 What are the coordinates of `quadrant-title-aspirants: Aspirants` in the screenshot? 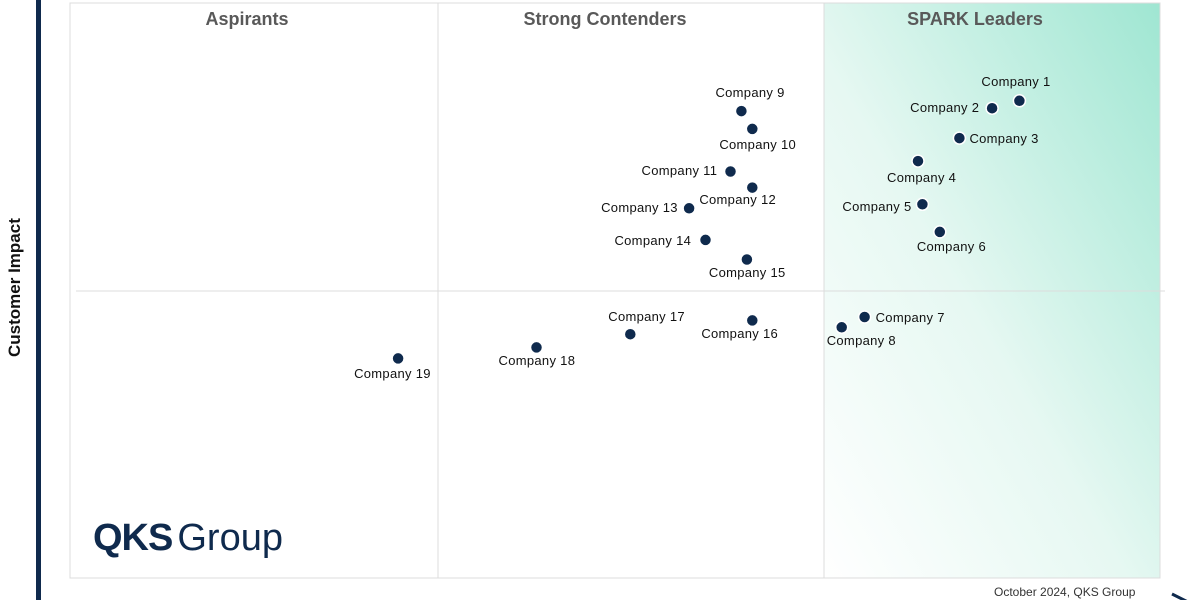 It's located at (247, 19).